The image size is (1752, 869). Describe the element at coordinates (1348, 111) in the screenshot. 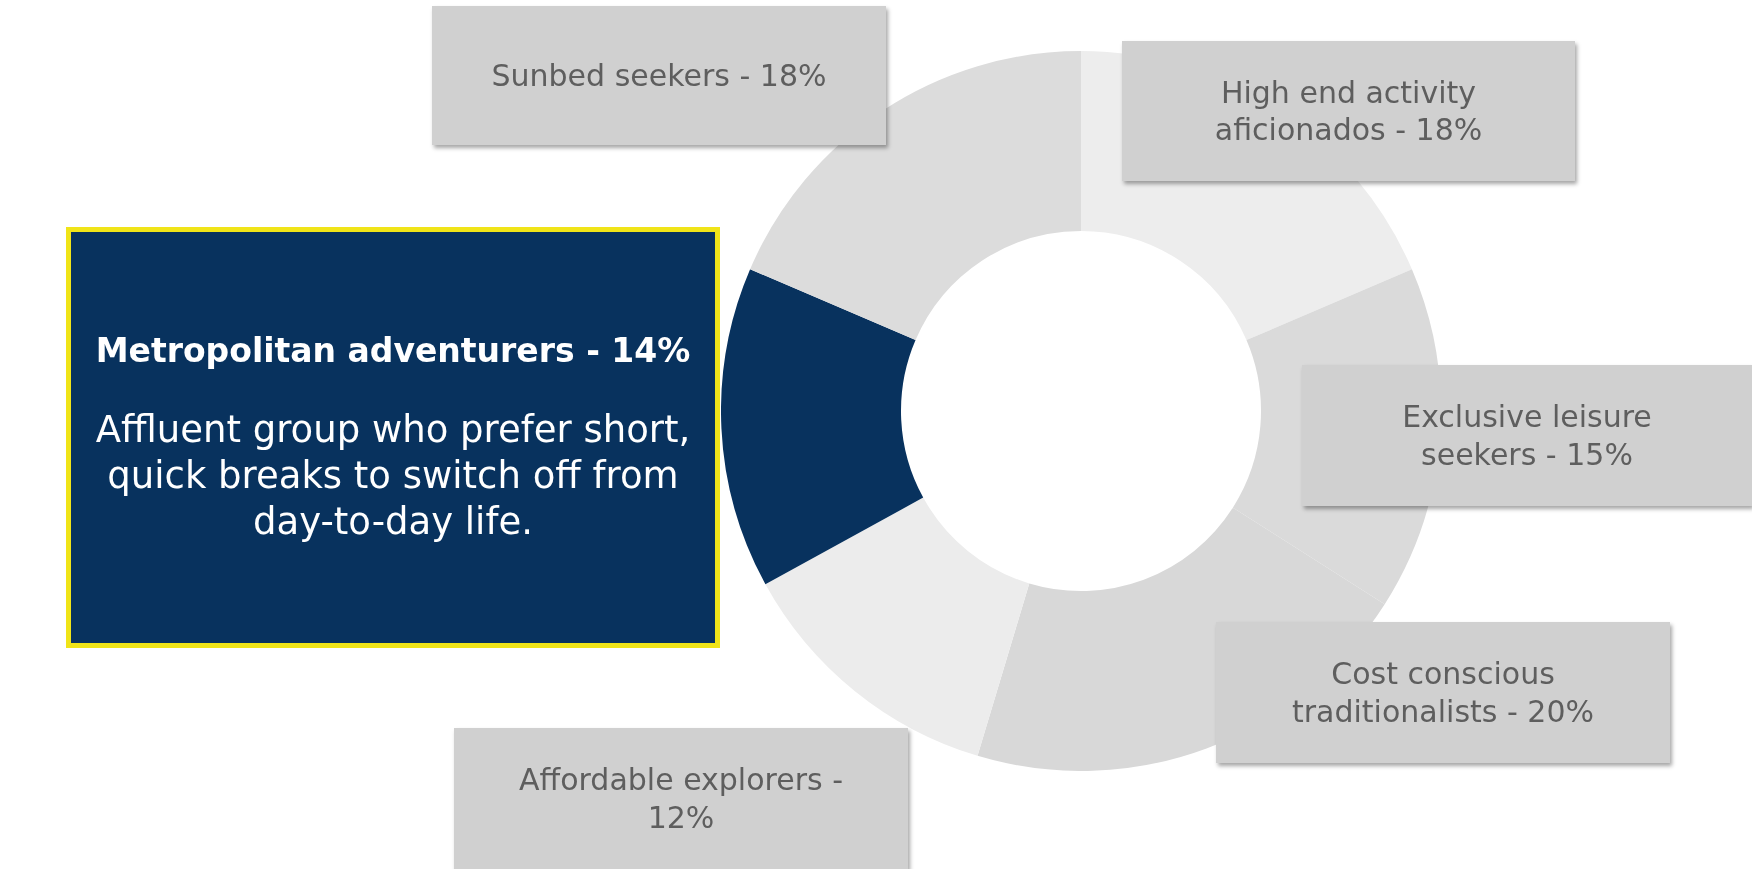

I see `slice-label: High end activity aficionados - 18%` at that location.